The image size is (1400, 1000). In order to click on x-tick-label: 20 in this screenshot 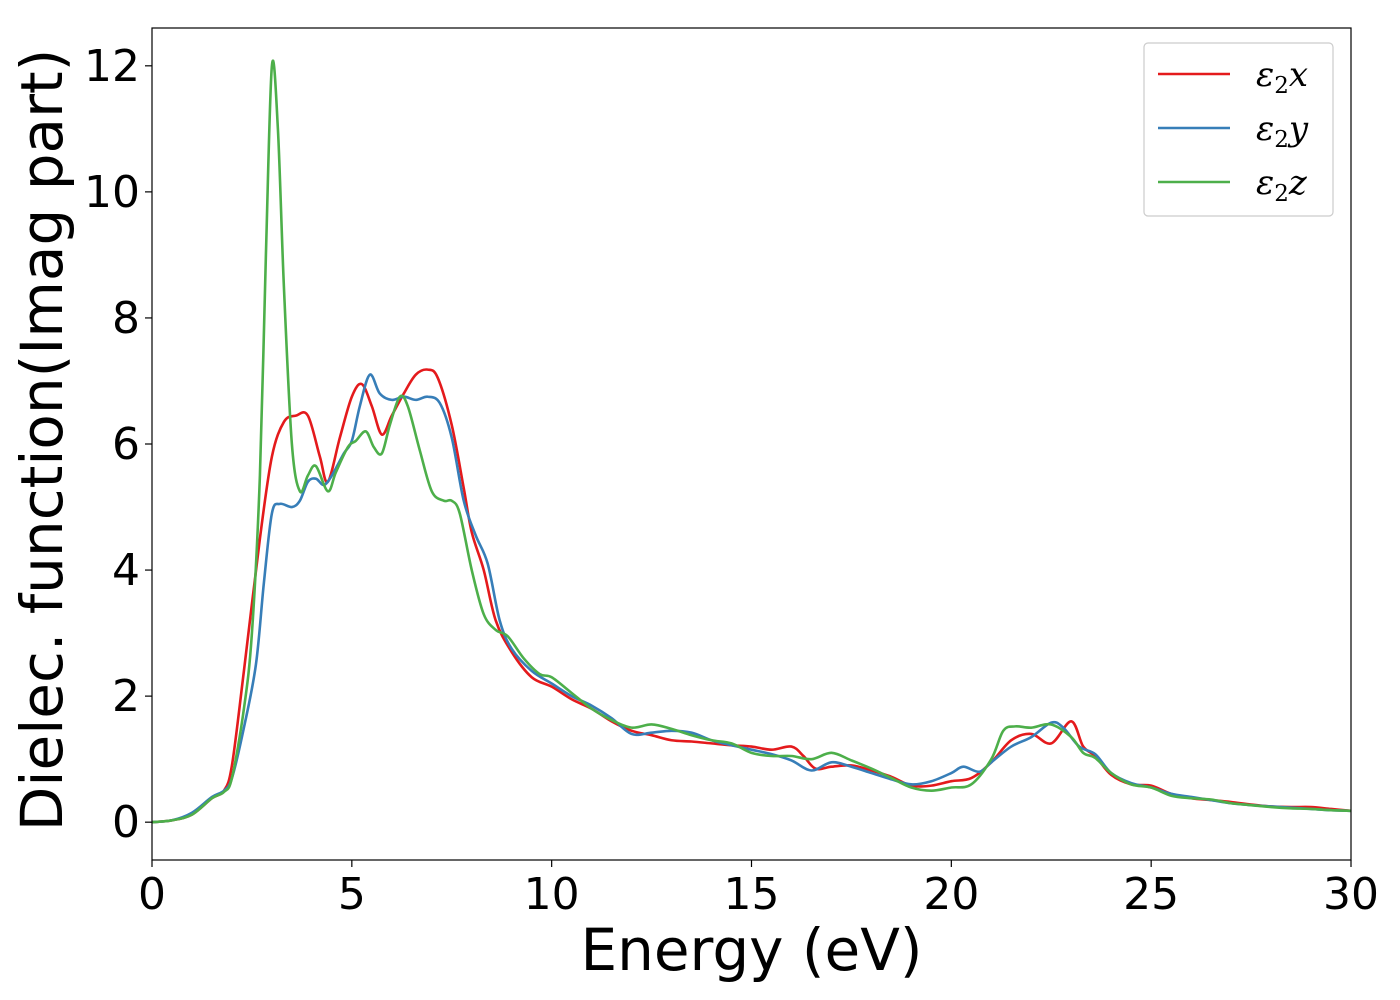, I will do `click(951, 894)`.